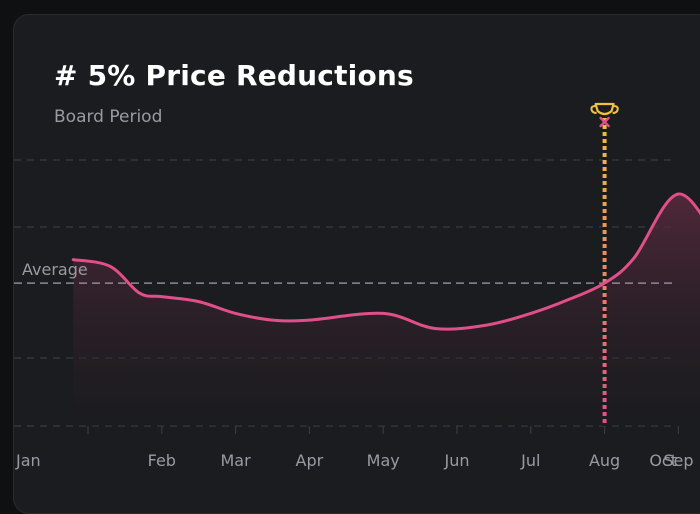 This screenshot has width=700, height=514. Describe the element at coordinates (236, 460) in the screenshot. I see `x-tick-label-mar: Mar` at that location.